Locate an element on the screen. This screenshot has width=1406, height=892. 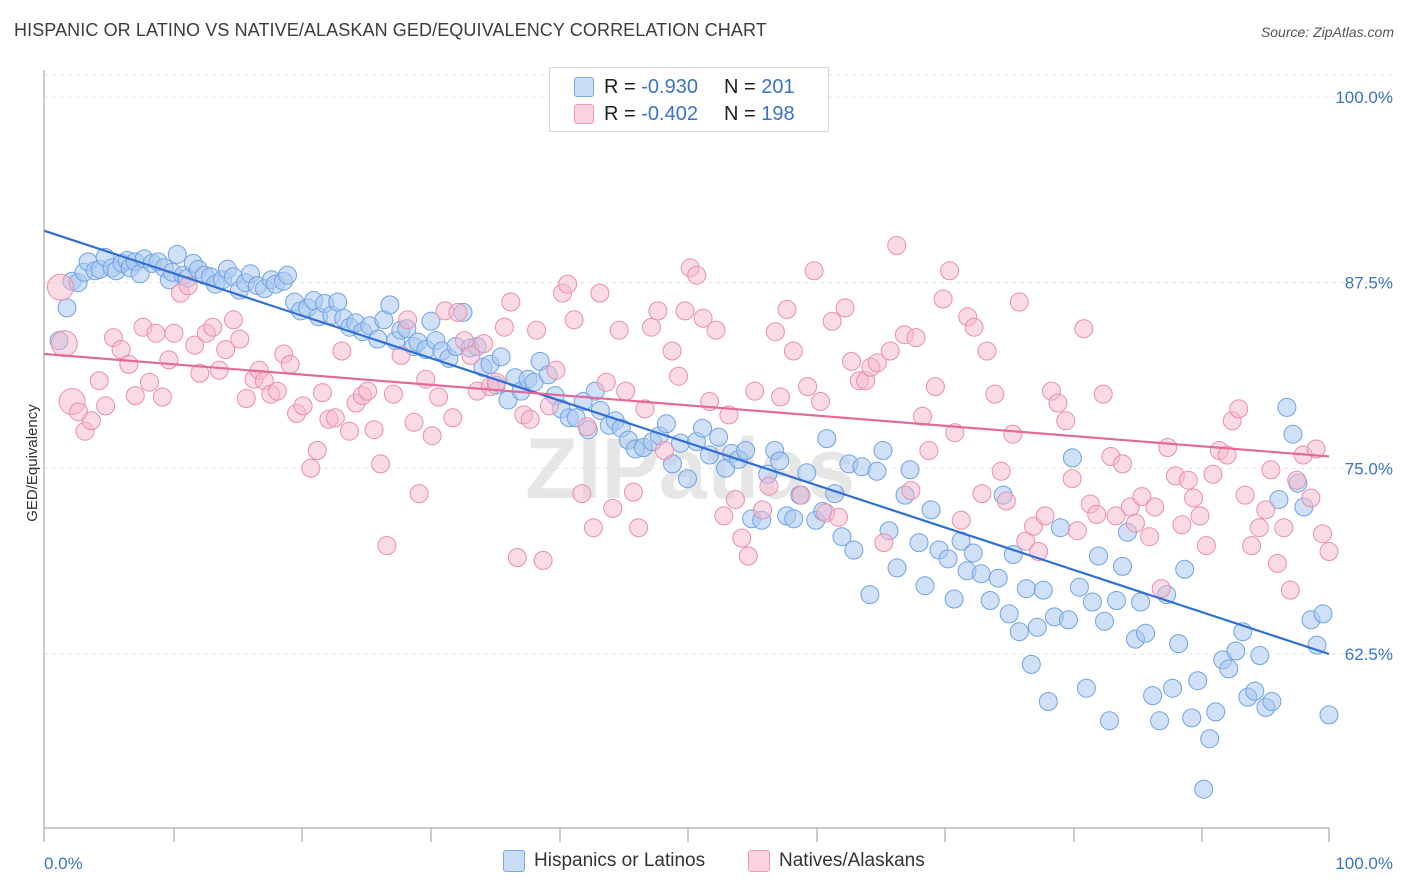
legend-swatch-hispanics is located at coordinates (514, 861).